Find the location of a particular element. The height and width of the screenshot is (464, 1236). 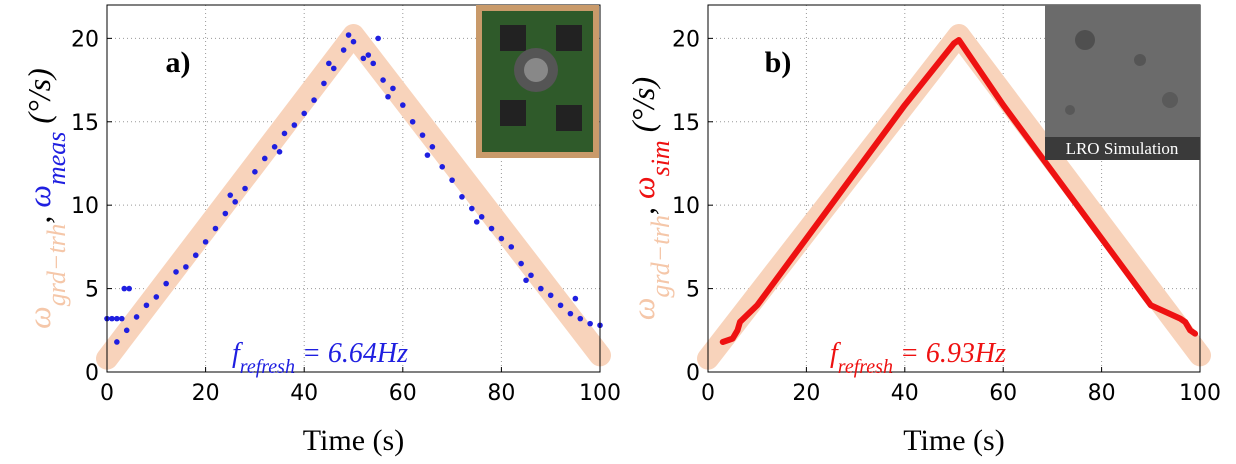

subscript: grd−trh is located at coordinates (660, 256).